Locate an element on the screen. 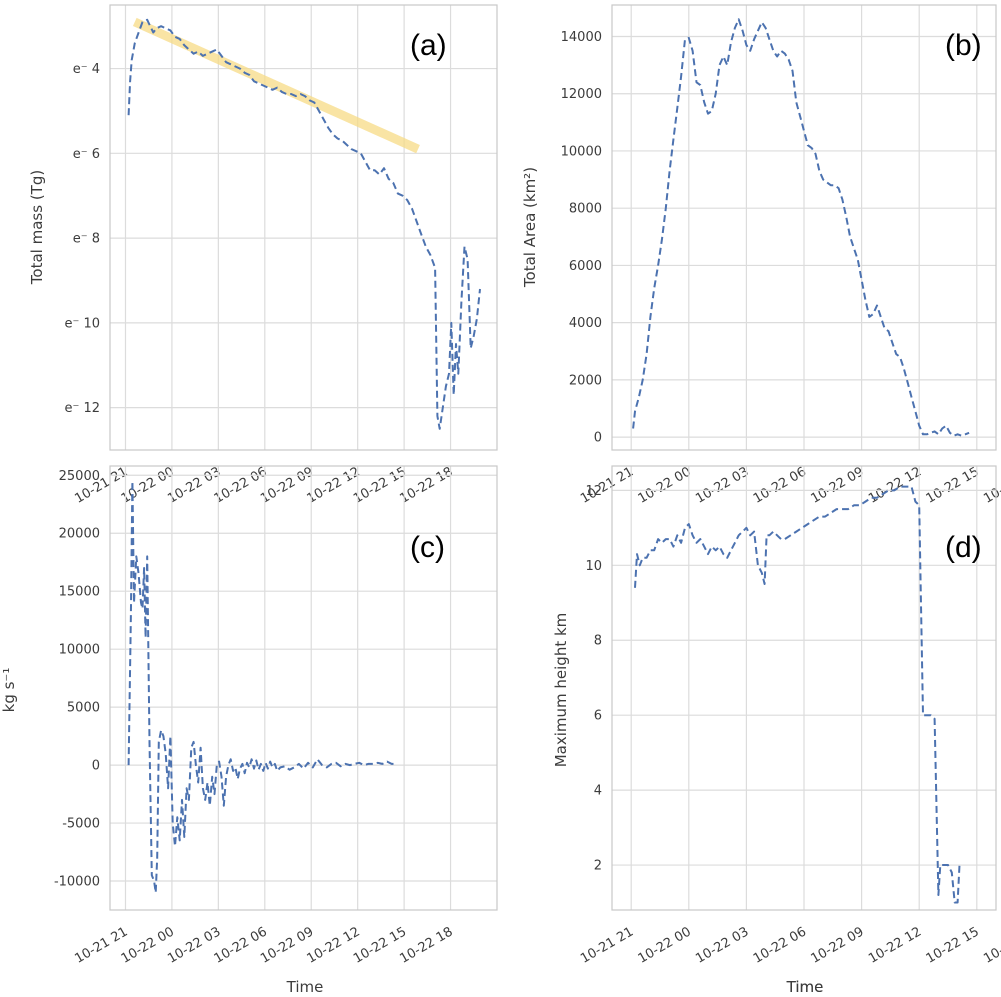  y-tick-label: 6000 is located at coordinates (585, 266).